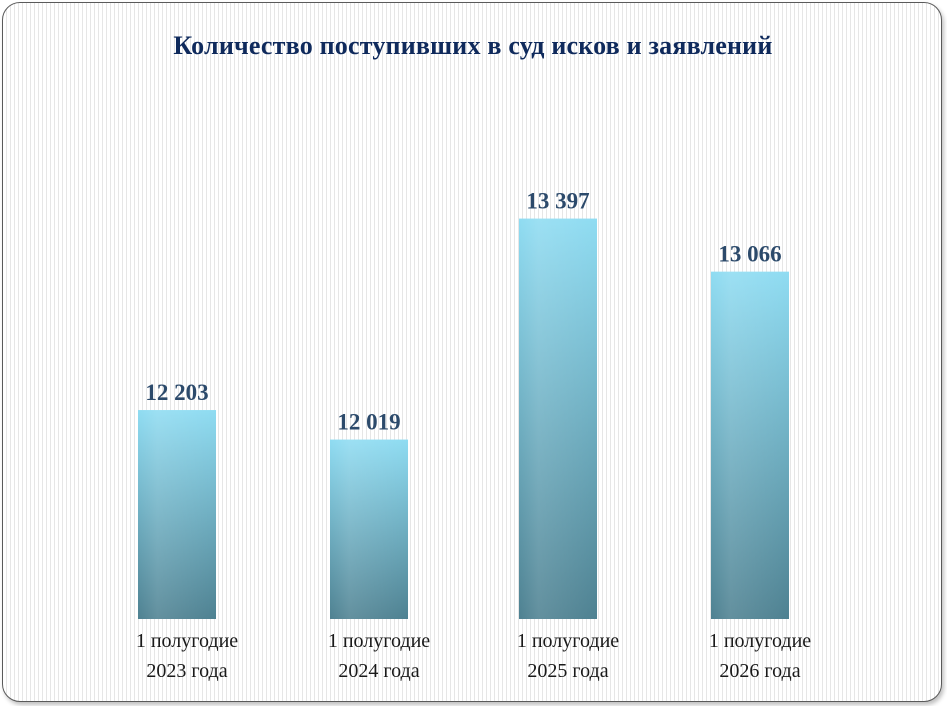  I want to click on category-label-line2-2: 2025 года, so click(567, 671).